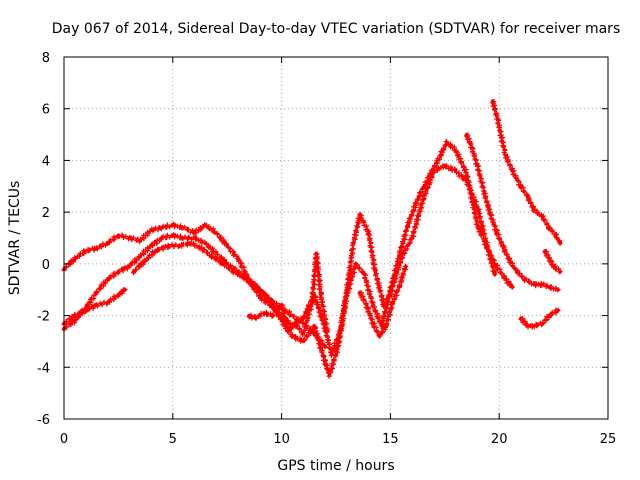 This screenshot has width=640, height=480. Describe the element at coordinates (608, 439) in the screenshot. I see `x-tick-label: 25` at that location.